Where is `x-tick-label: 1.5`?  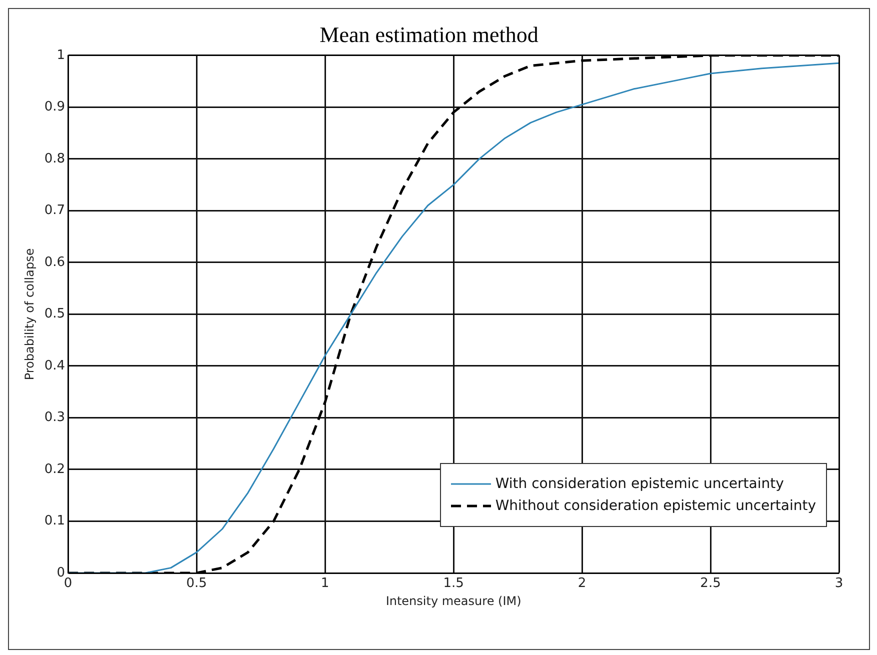 x-tick-label: 1.5 is located at coordinates (453, 584).